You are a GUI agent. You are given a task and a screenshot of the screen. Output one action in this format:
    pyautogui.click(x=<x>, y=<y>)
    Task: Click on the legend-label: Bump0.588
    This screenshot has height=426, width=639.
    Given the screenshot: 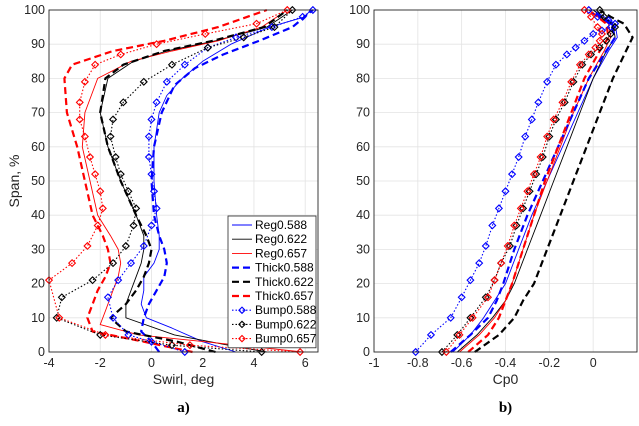 What is the action you would take?
    pyautogui.click(x=286, y=310)
    